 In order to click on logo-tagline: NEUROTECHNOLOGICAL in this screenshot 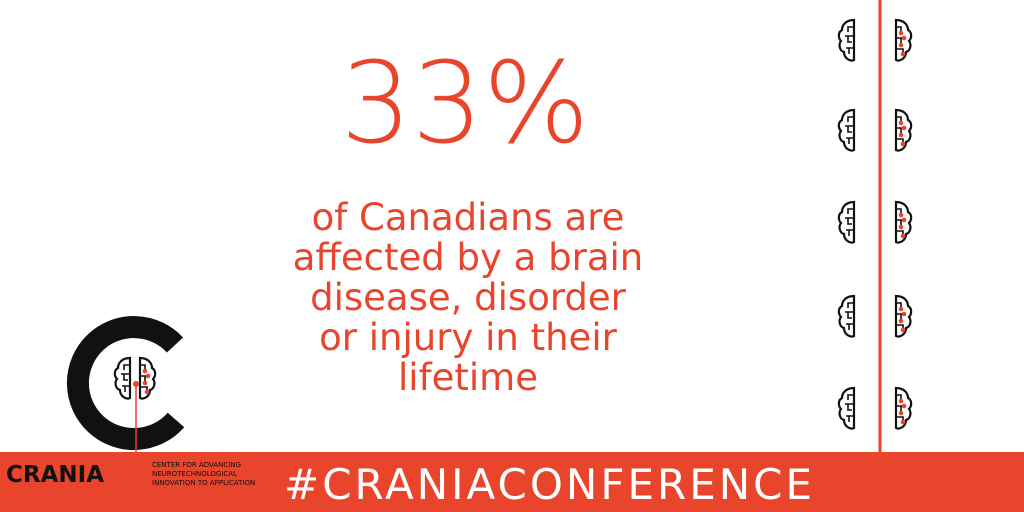, I will do `click(194, 474)`.